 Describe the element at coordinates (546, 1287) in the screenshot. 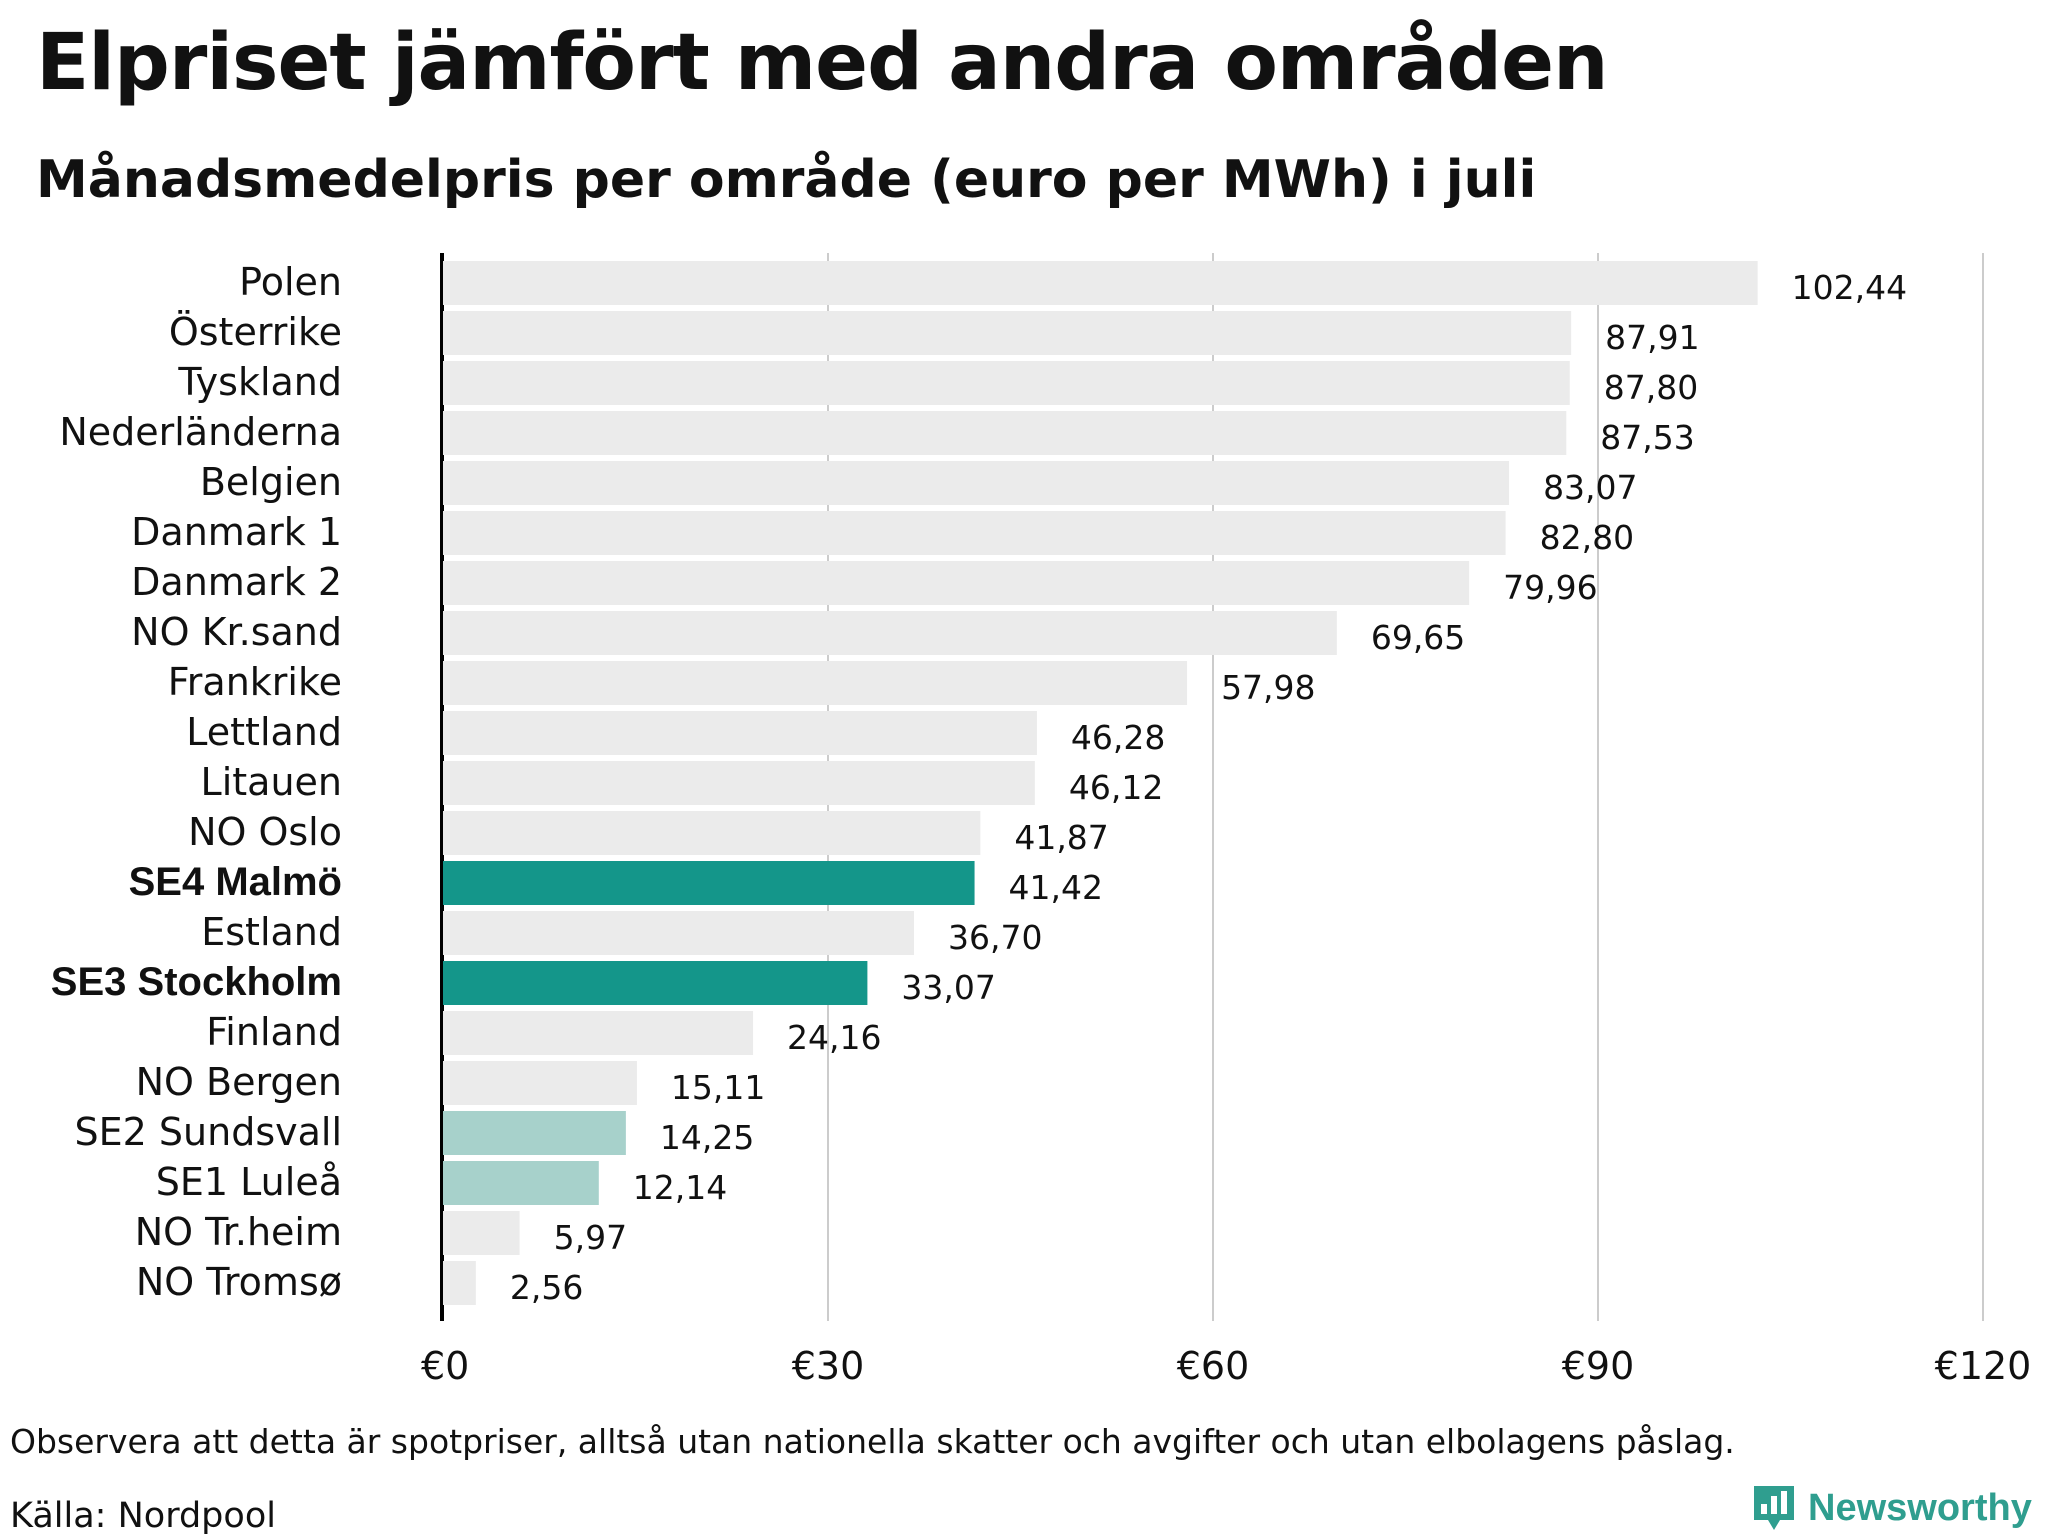

I see `value-label: 2,56` at that location.